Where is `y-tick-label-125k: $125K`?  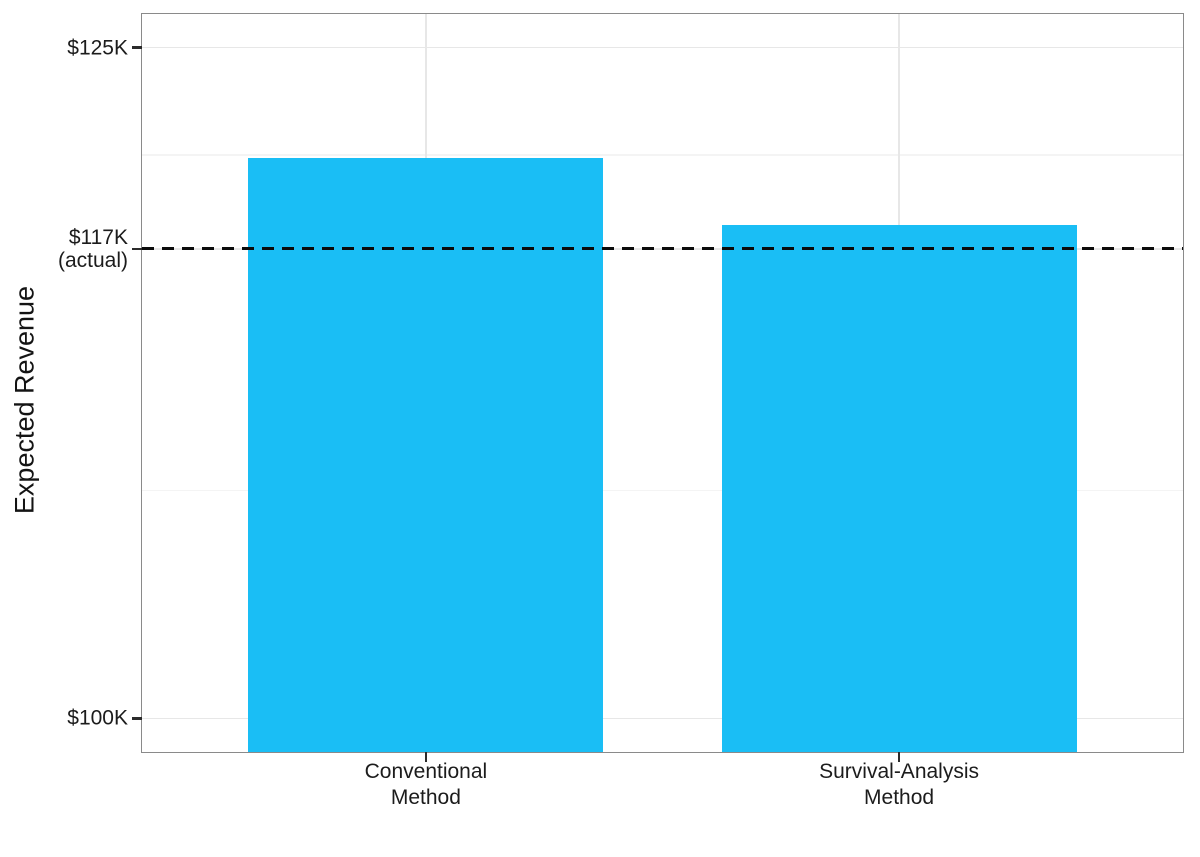
y-tick-label-125k: $125K is located at coordinates (97, 47).